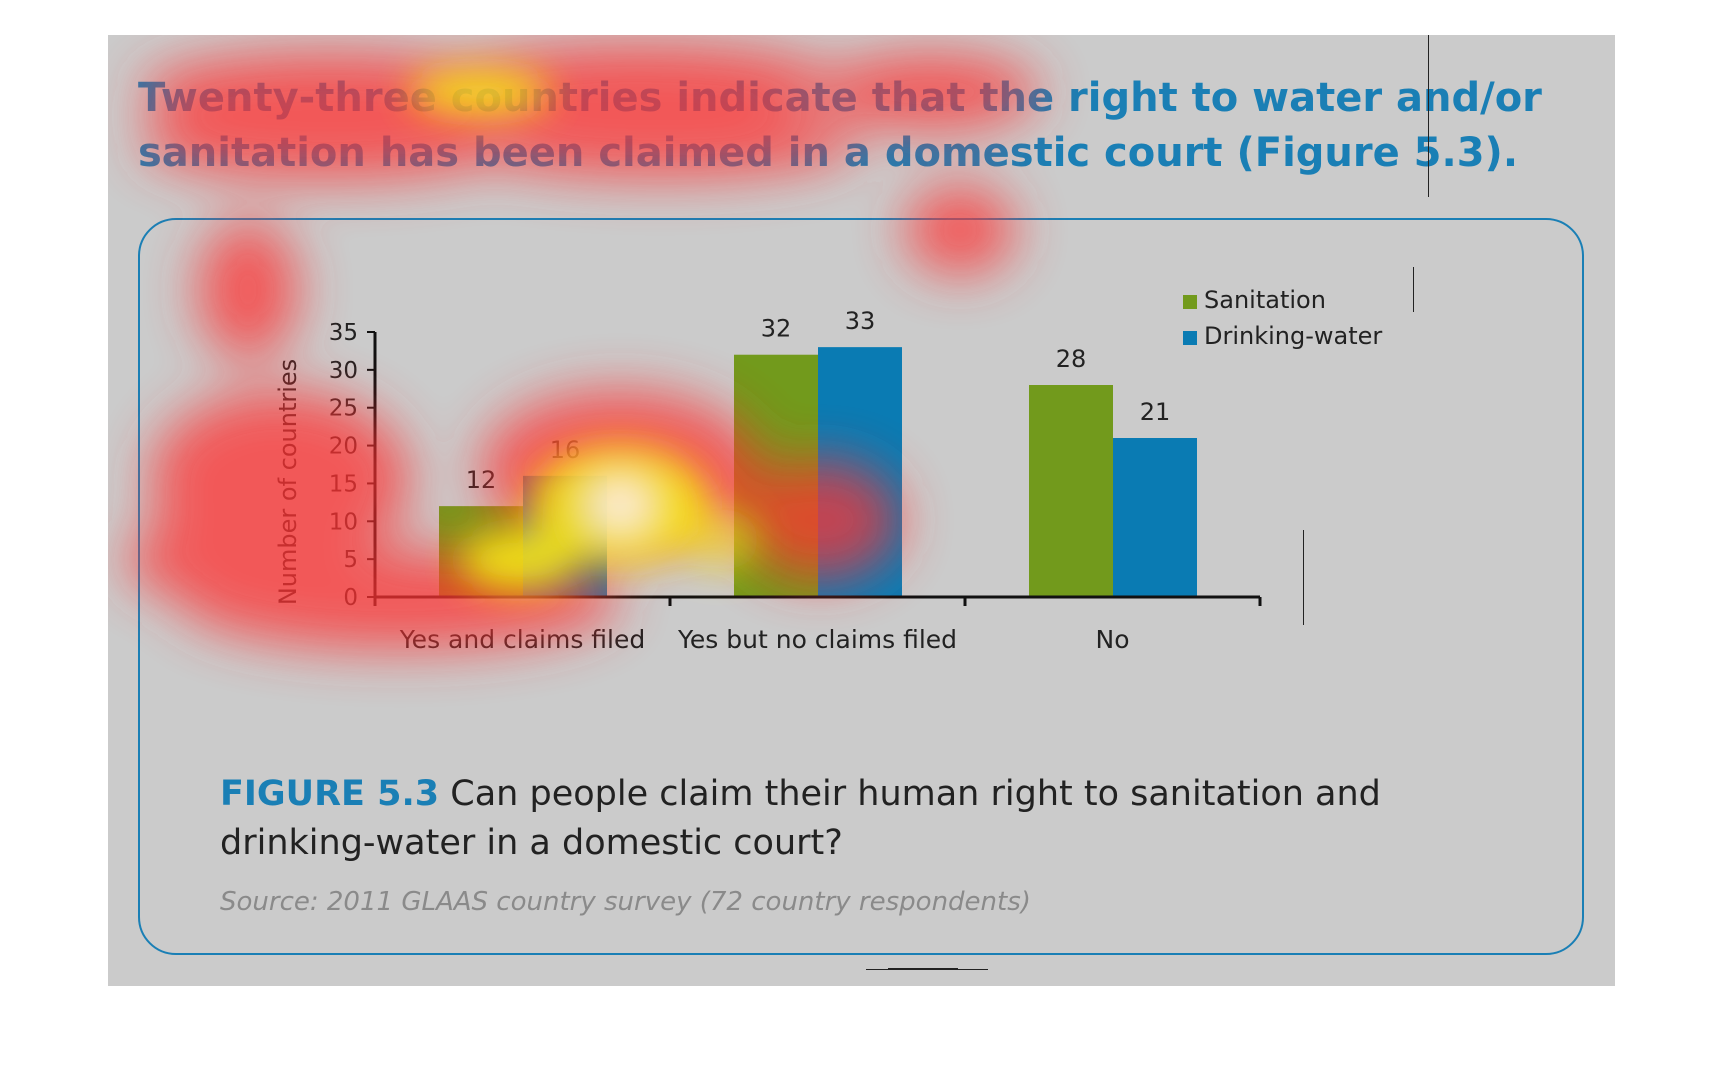 The width and height of the screenshot is (1714, 1074). I want to click on data-label: 28, so click(1071, 359).